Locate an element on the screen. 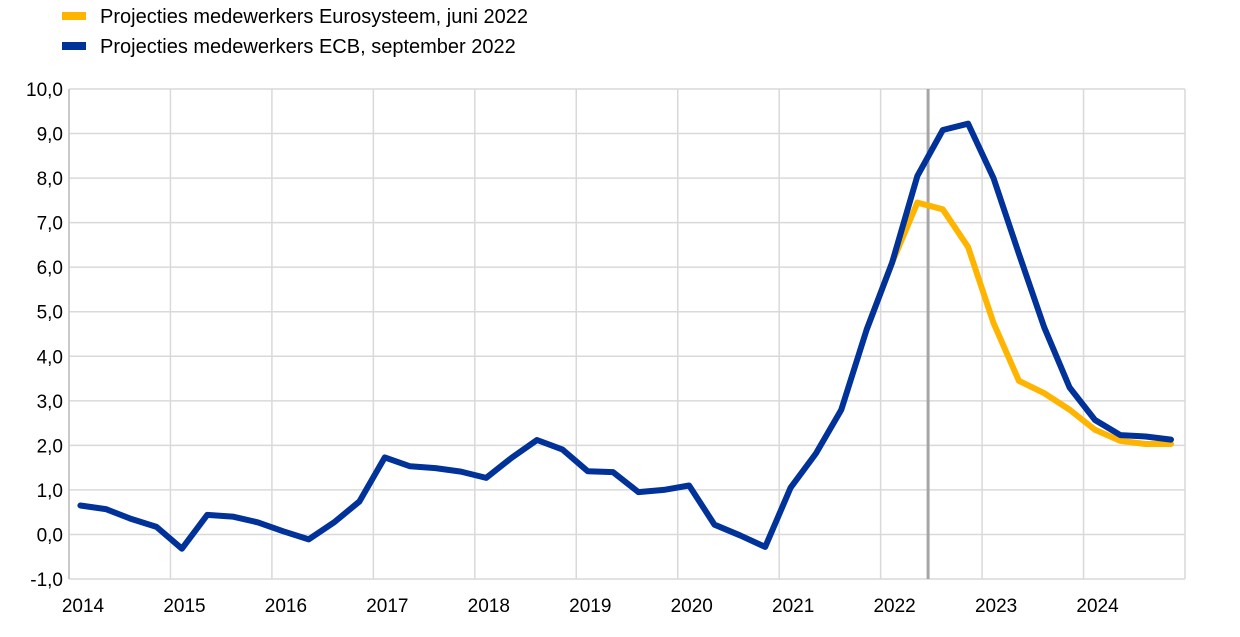 The height and width of the screenshot is (637, 1240). x-tick-label: 2016 is located at coordinates (286, 606).